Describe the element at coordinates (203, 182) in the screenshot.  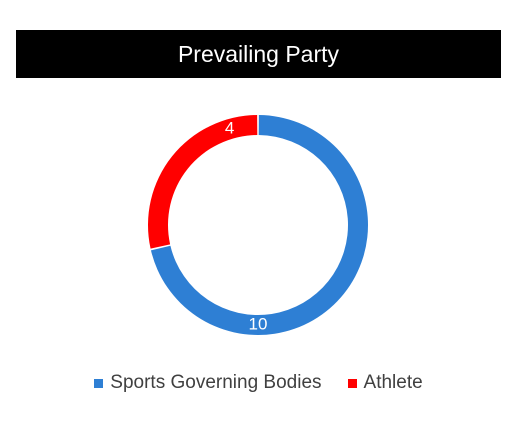
I see `donut-slice-athlete` at that location.